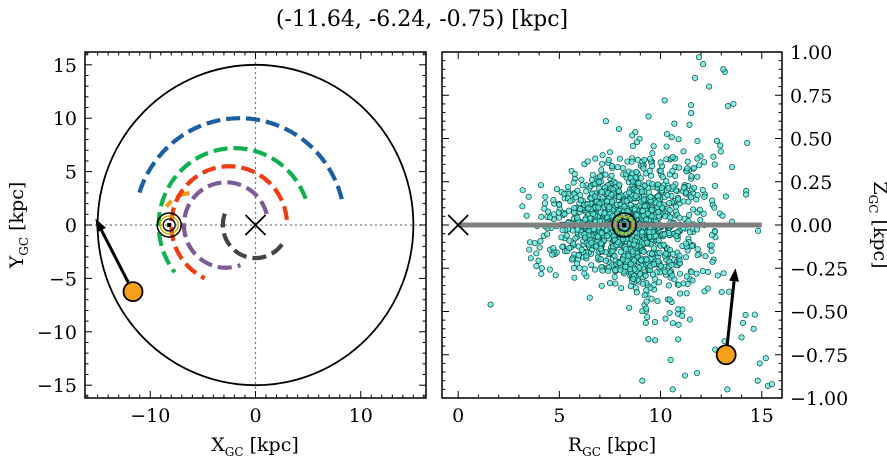 This screenshot has width=887, height=464. Describe the element at coordinates (726, 355) in the screenshot. I see `radial-object-marker` at that location.